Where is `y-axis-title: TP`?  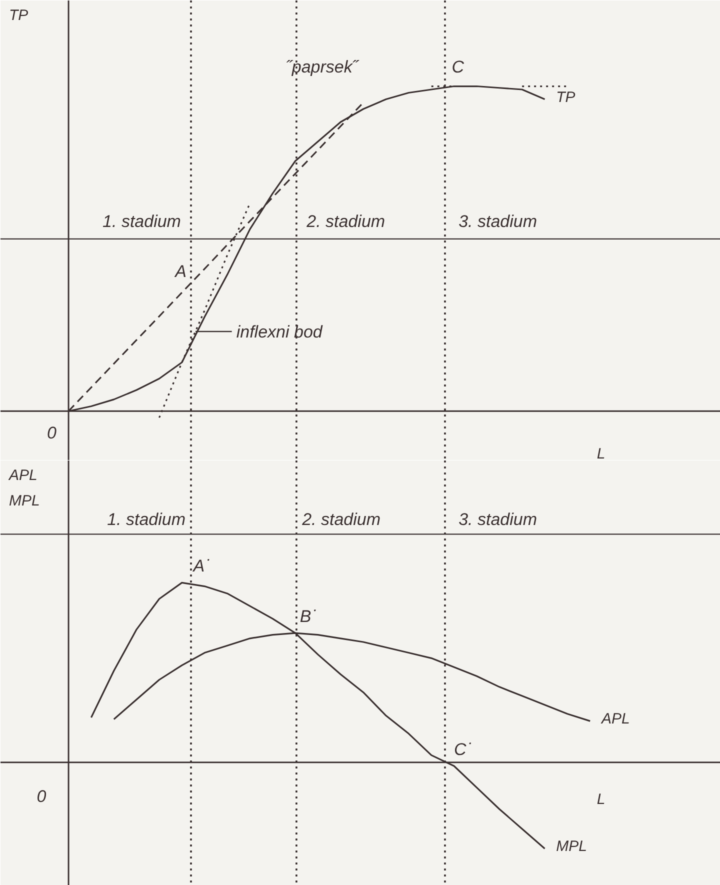 y-axis-title: TP is located at coordinates (18, 15).